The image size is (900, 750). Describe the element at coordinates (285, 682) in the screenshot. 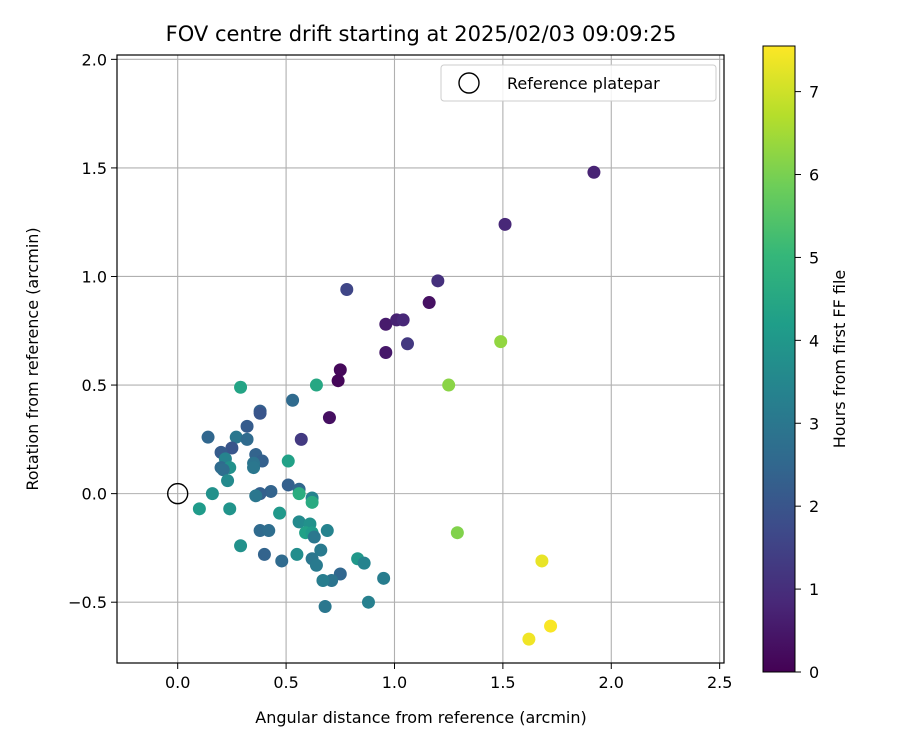

I see `x-tick-label: 0.5` at that location.